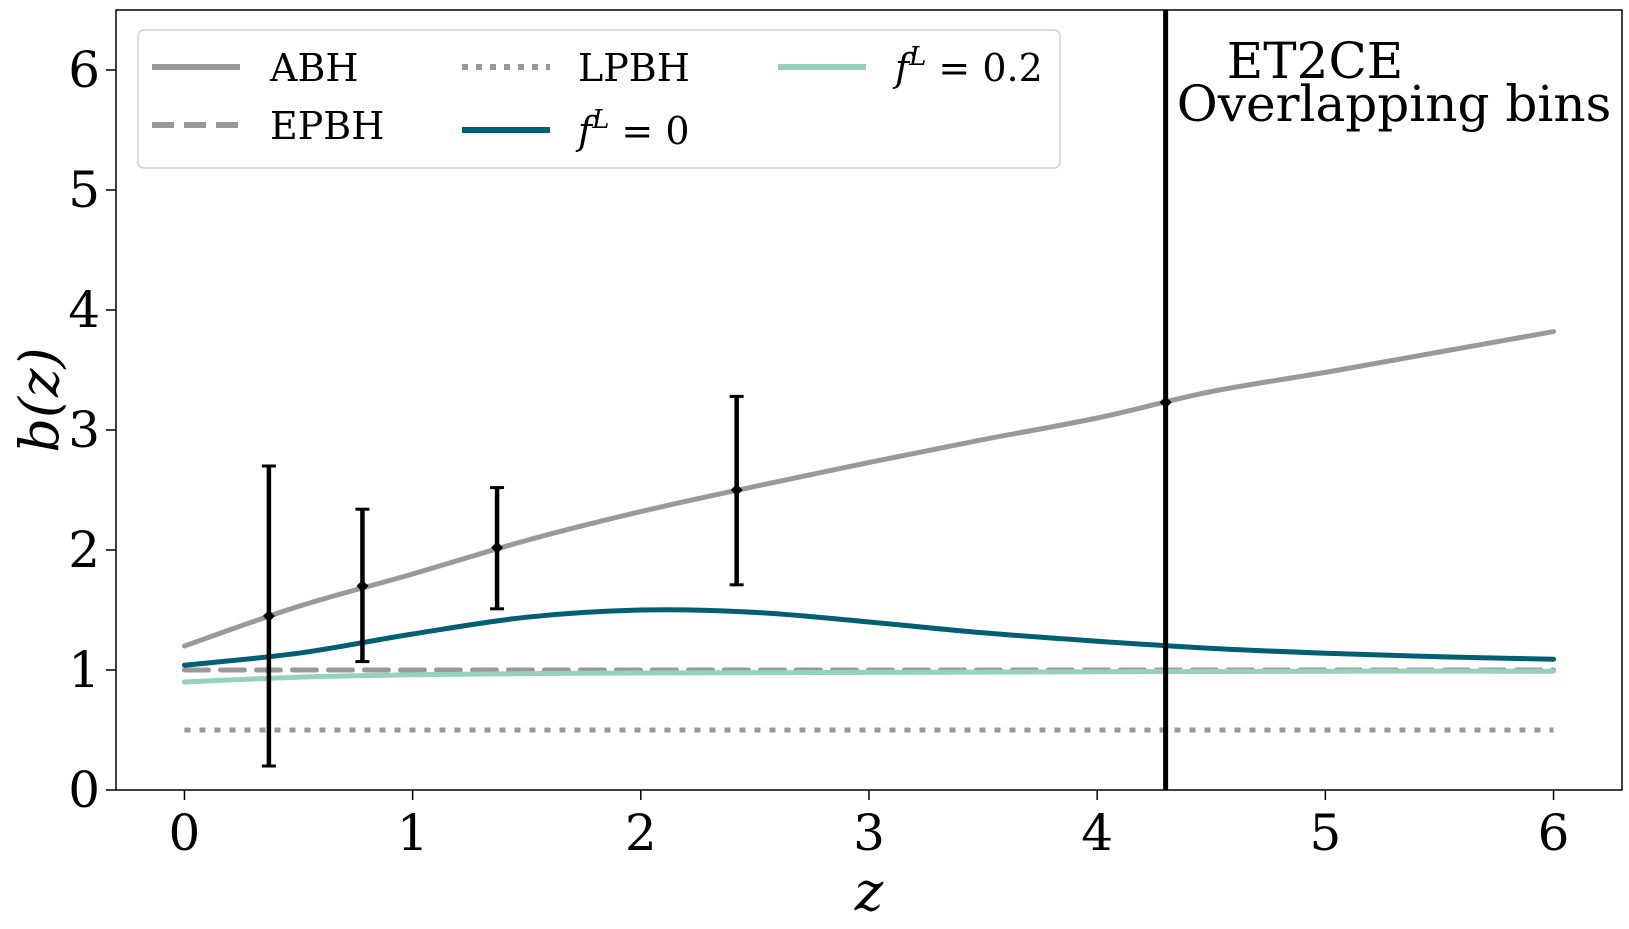 Image resolution: width=1629 pixels, height=929 pixels. I want to click on legend-label-f0: fL = 0, so click(632, 129).